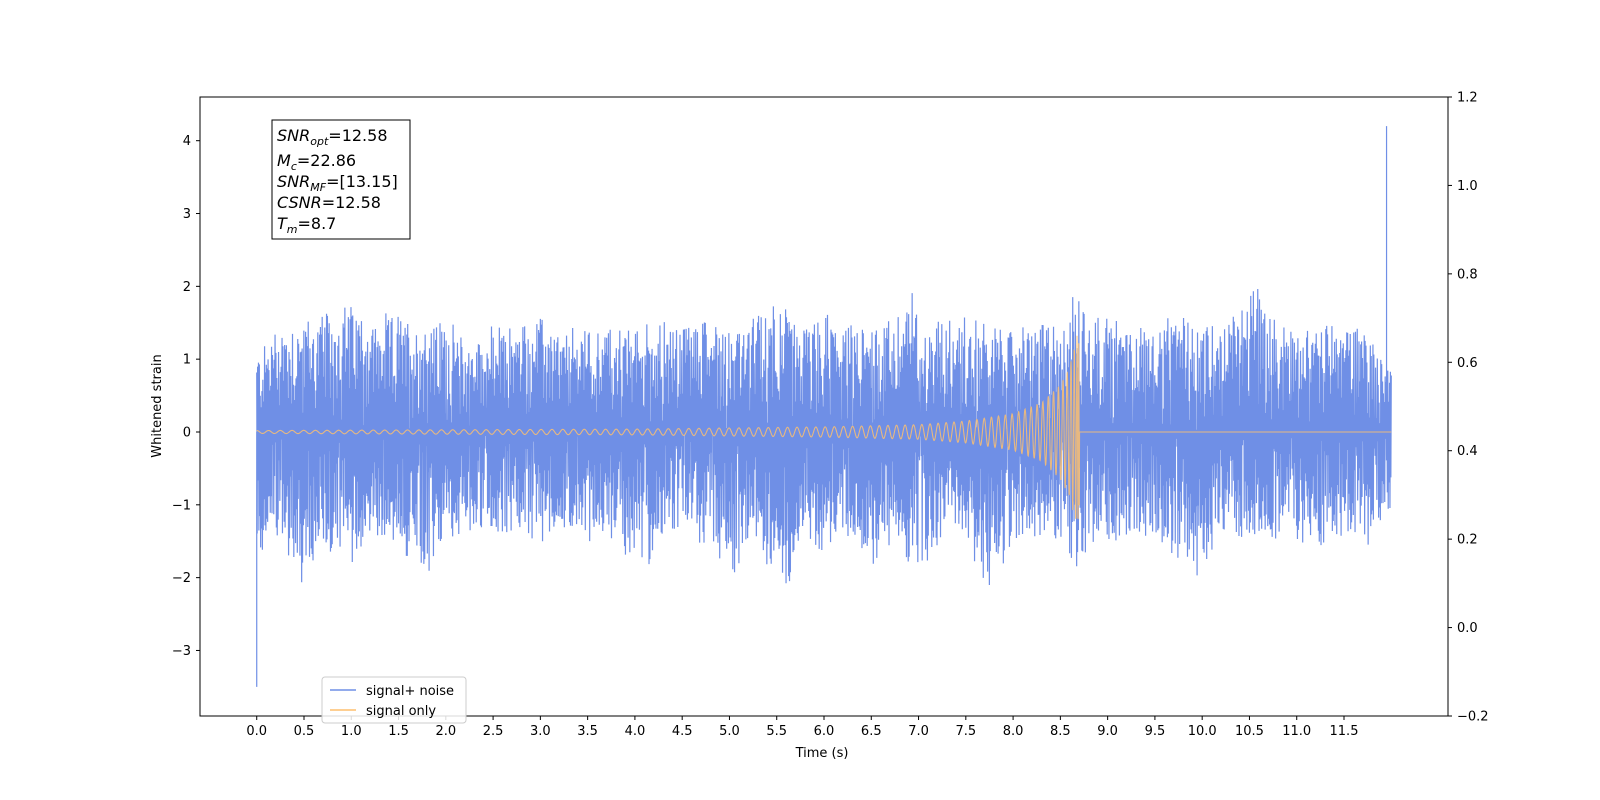 This screenshot has width=1600, height=800. What do you see at coordinates (332, 137) in the screenshot?
I see `annotation-line: SNRopt=12.58` at bounding box center [332, 137].